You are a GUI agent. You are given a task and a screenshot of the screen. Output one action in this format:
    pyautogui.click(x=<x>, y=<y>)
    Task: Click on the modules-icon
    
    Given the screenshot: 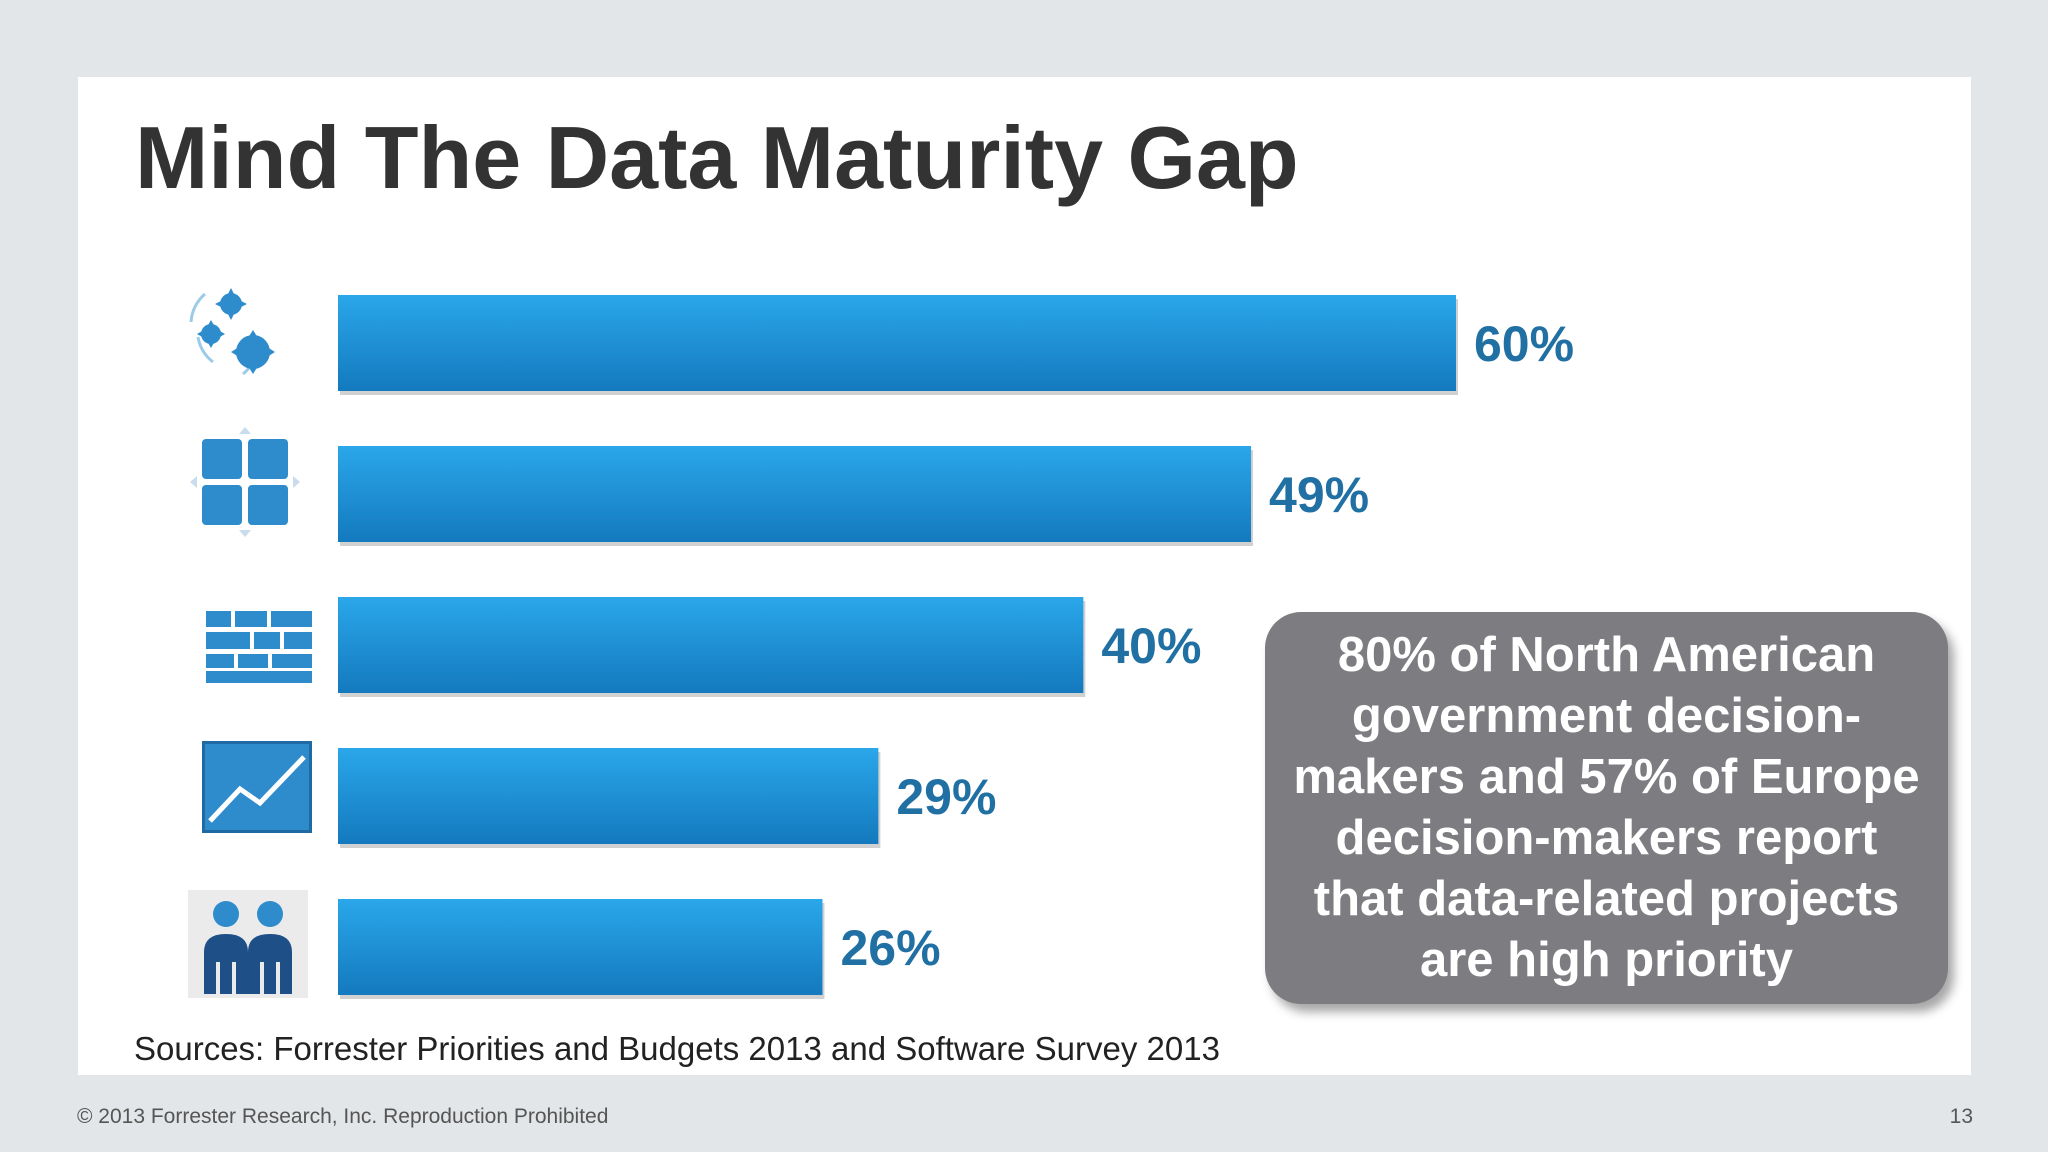 What is the action you would take?
    pyautogui.click(x=245, y=482)
    